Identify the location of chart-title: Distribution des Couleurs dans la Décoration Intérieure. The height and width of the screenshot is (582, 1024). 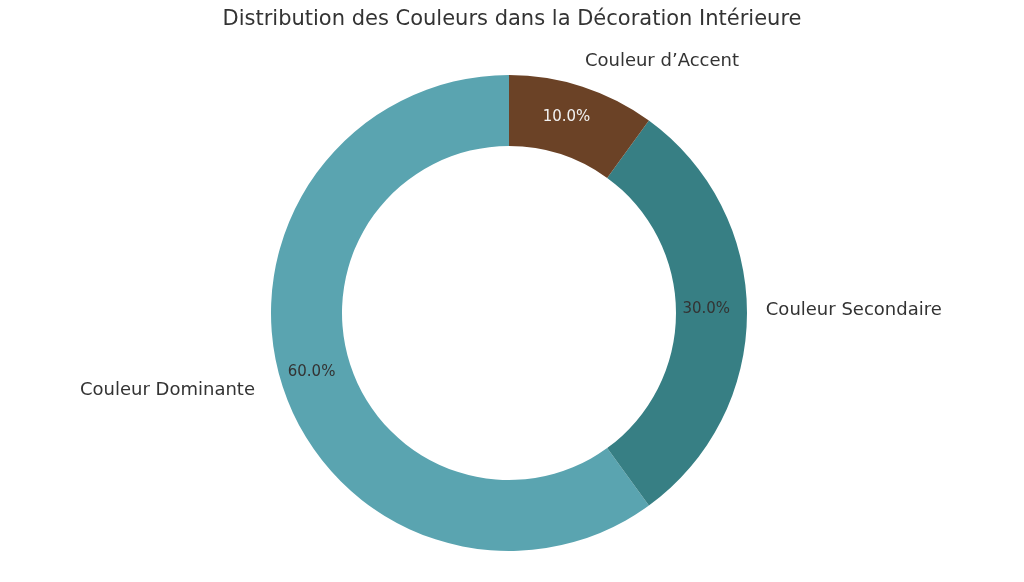
(512, 18).